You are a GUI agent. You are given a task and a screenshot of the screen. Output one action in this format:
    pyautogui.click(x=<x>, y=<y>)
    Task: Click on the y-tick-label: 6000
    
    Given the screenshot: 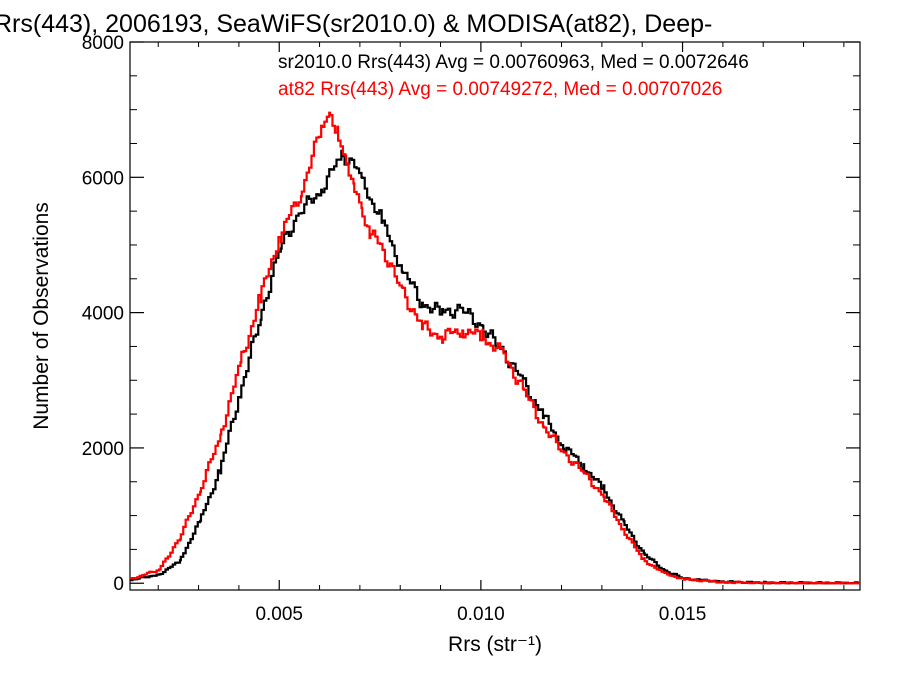 What is the action you would take?
    pyautogui.click(x=103, y=178)
    